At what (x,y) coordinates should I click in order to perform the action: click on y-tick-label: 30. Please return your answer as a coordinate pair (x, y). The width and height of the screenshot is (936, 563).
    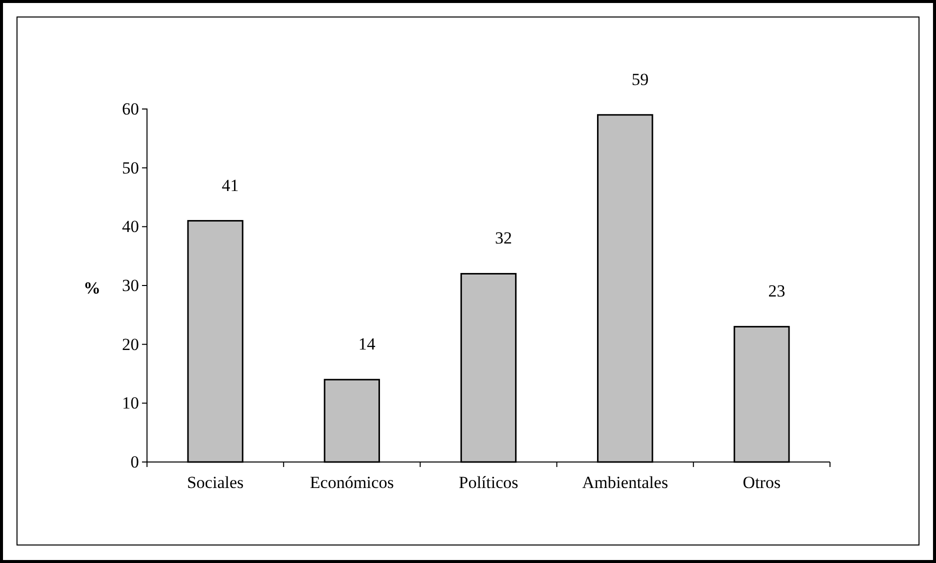
    Looking at the image, I should click on (130, 285).